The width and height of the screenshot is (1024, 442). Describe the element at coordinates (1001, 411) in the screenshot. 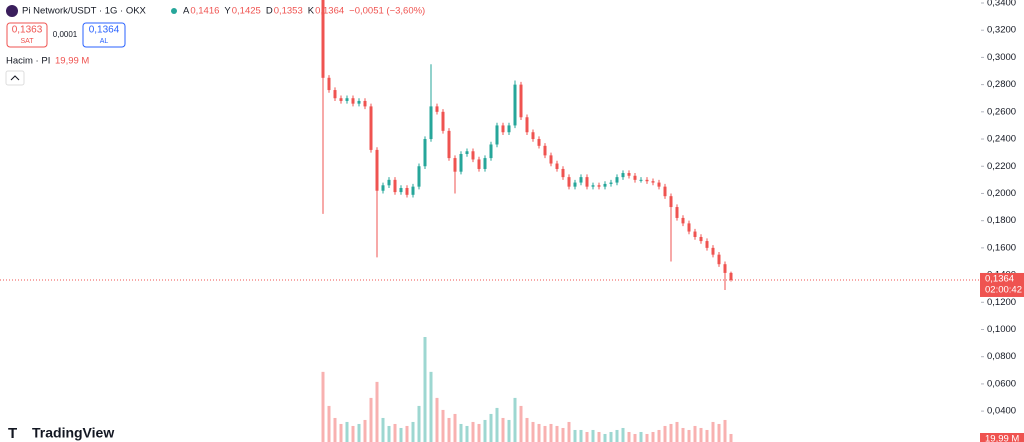

I see `y-tick-label: 0,0400` at that location.